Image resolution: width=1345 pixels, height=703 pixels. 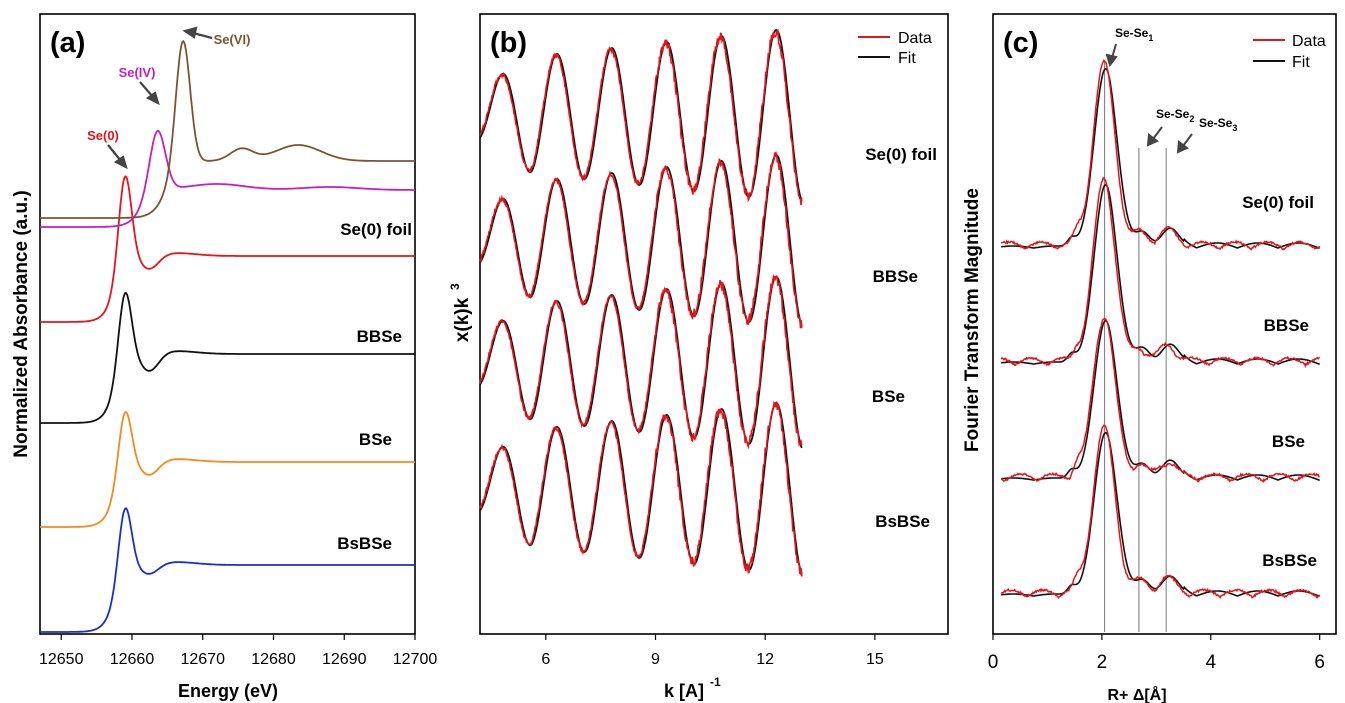 I want to click on ft-data-bse, so click(x=1160, y=400).